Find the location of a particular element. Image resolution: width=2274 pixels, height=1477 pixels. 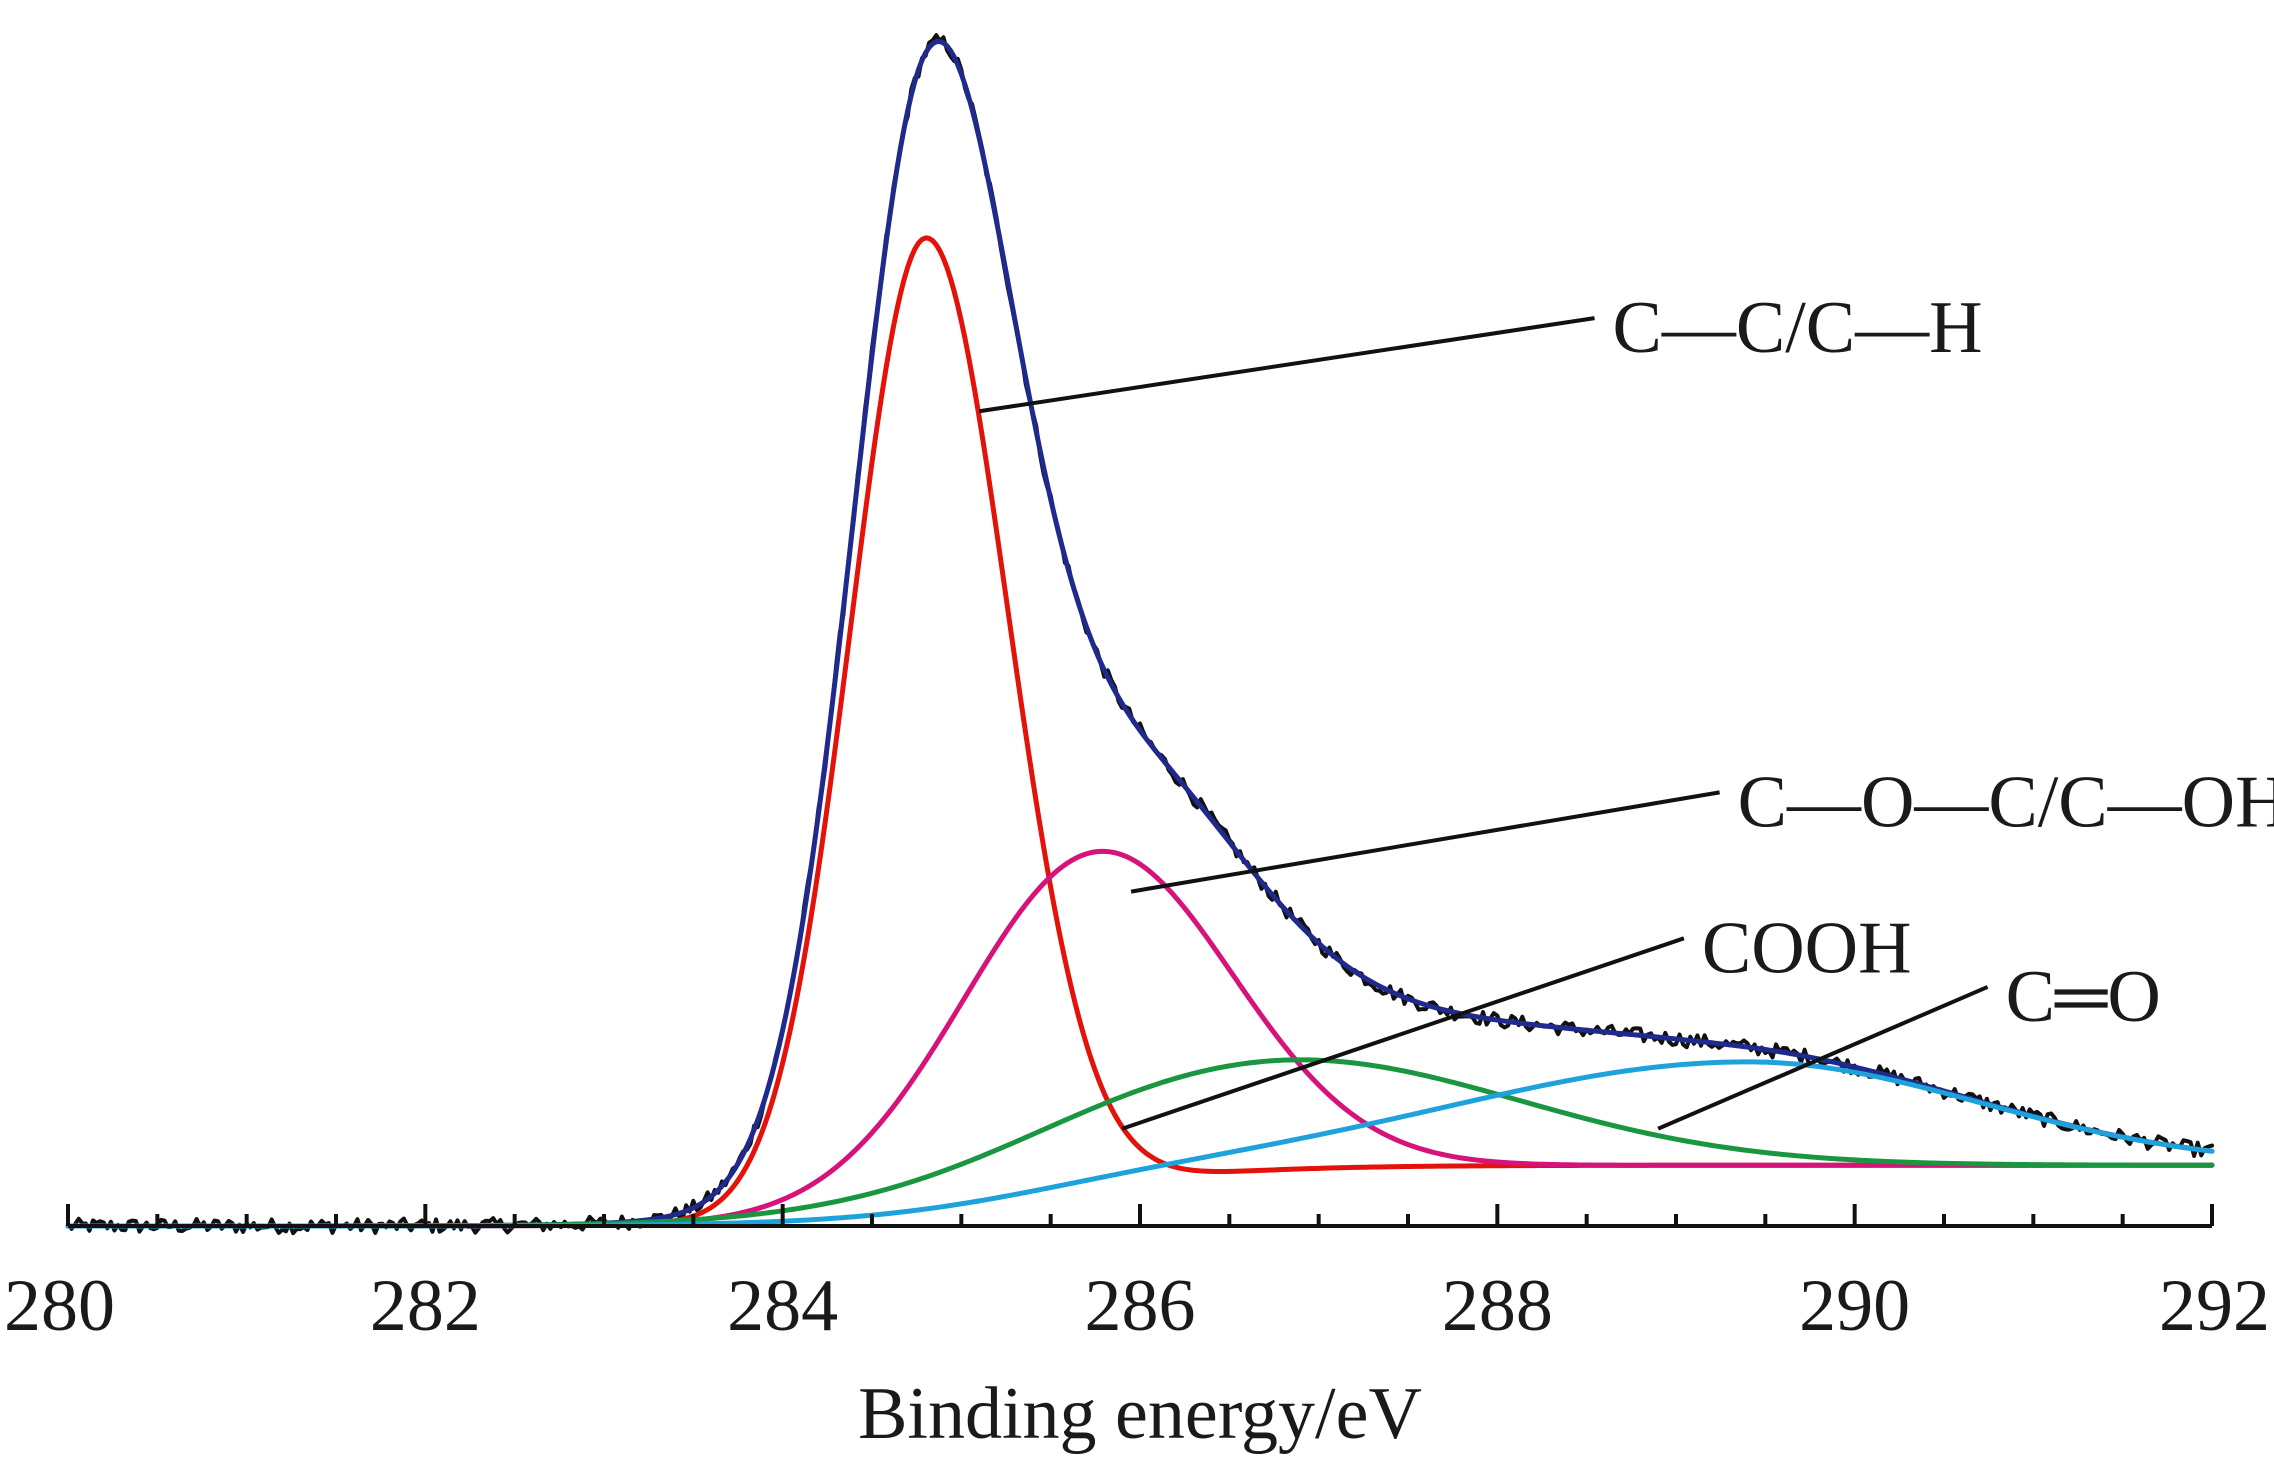

cc-ch-annotation-label: C—C/C—H is located at coordinates (1798, 328).